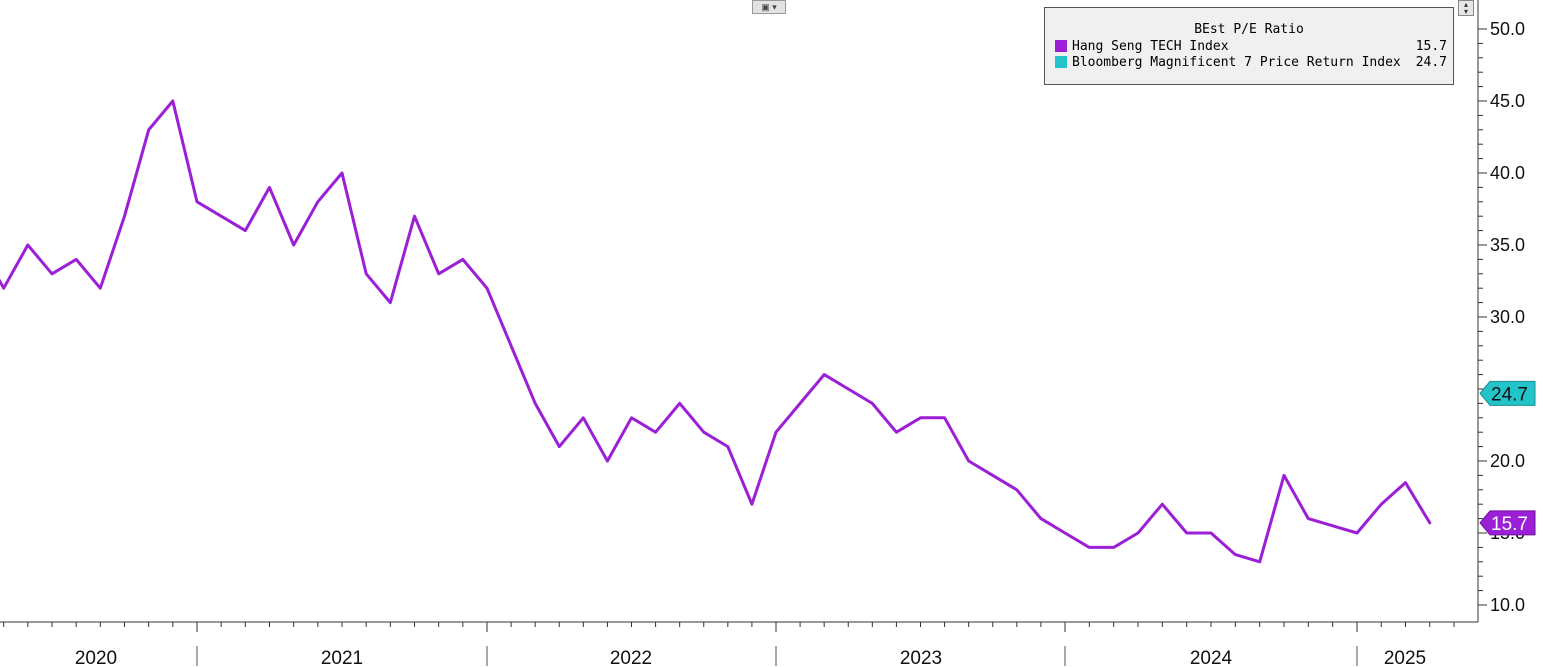 This screenshot has width=1543, height=667. I want to click on scroll-button: ▴ ▾, so click(1466, 8).